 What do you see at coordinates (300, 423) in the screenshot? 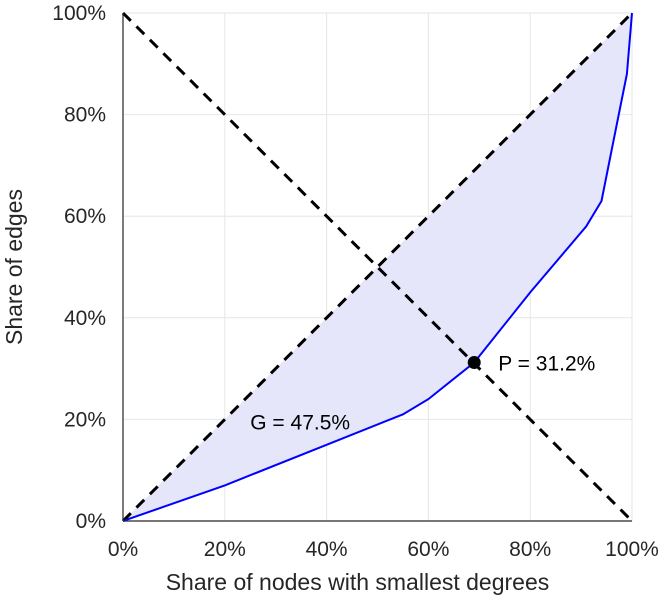
I see `gini-annotation: G = 47.5%` at bounding box center [300, 423].